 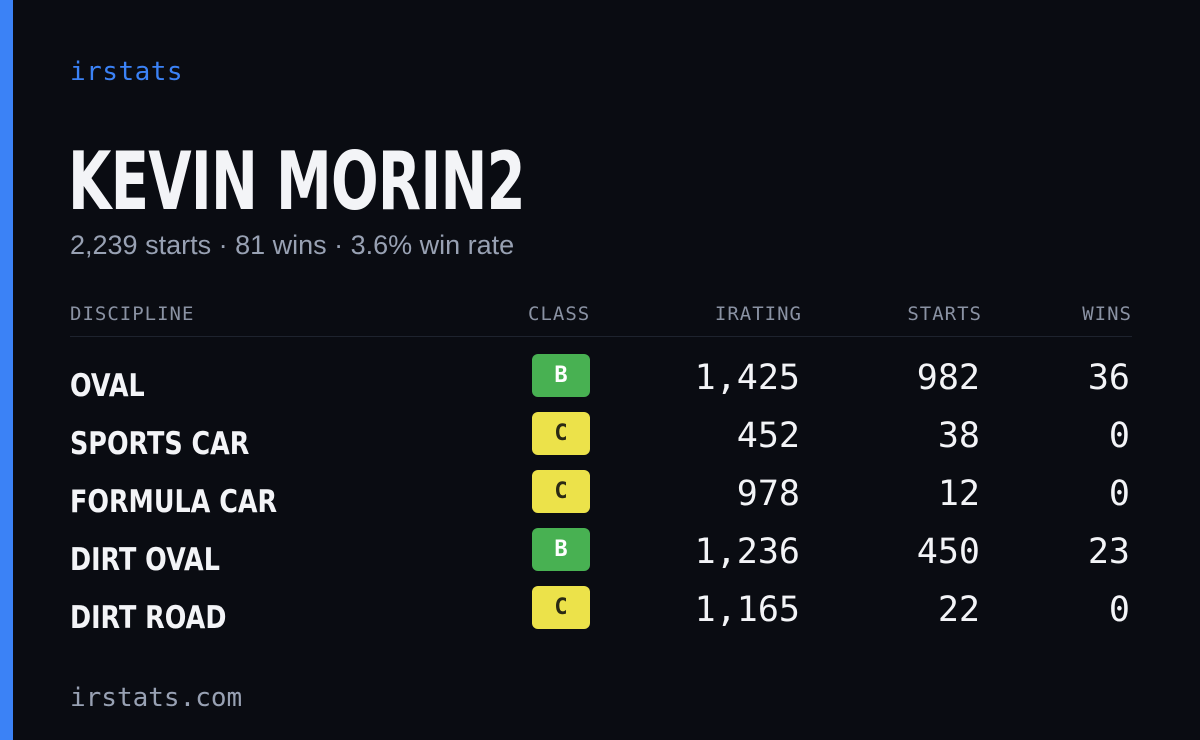 What do you see at coordinates (292, 245) in the screenshot?
I see `player-summary: 2,239 starts · 81 wins · 3.6% win rate` at bounding box center [292, 245].